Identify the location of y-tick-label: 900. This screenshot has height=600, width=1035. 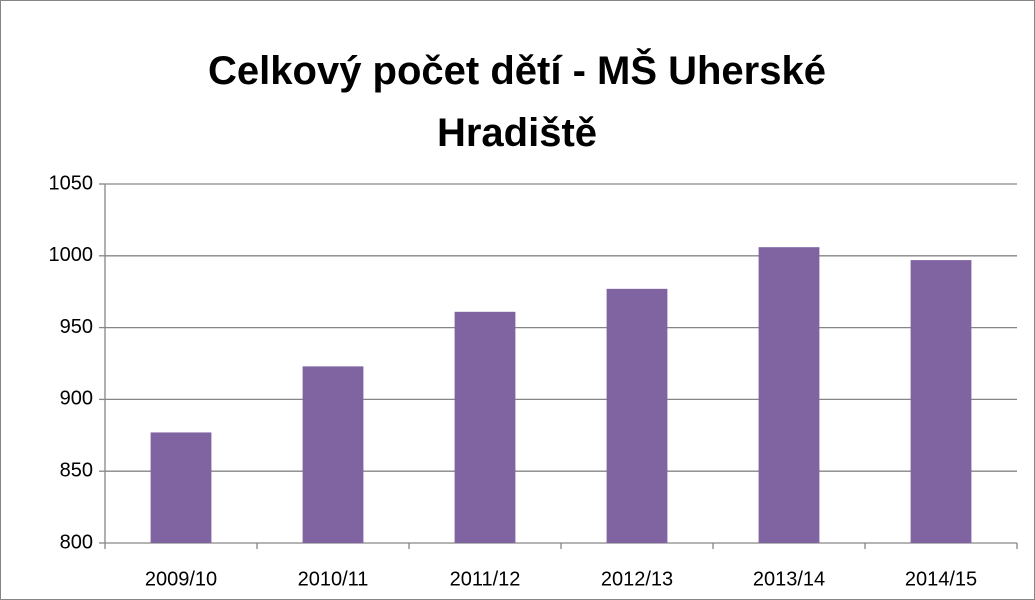
(76, 399).